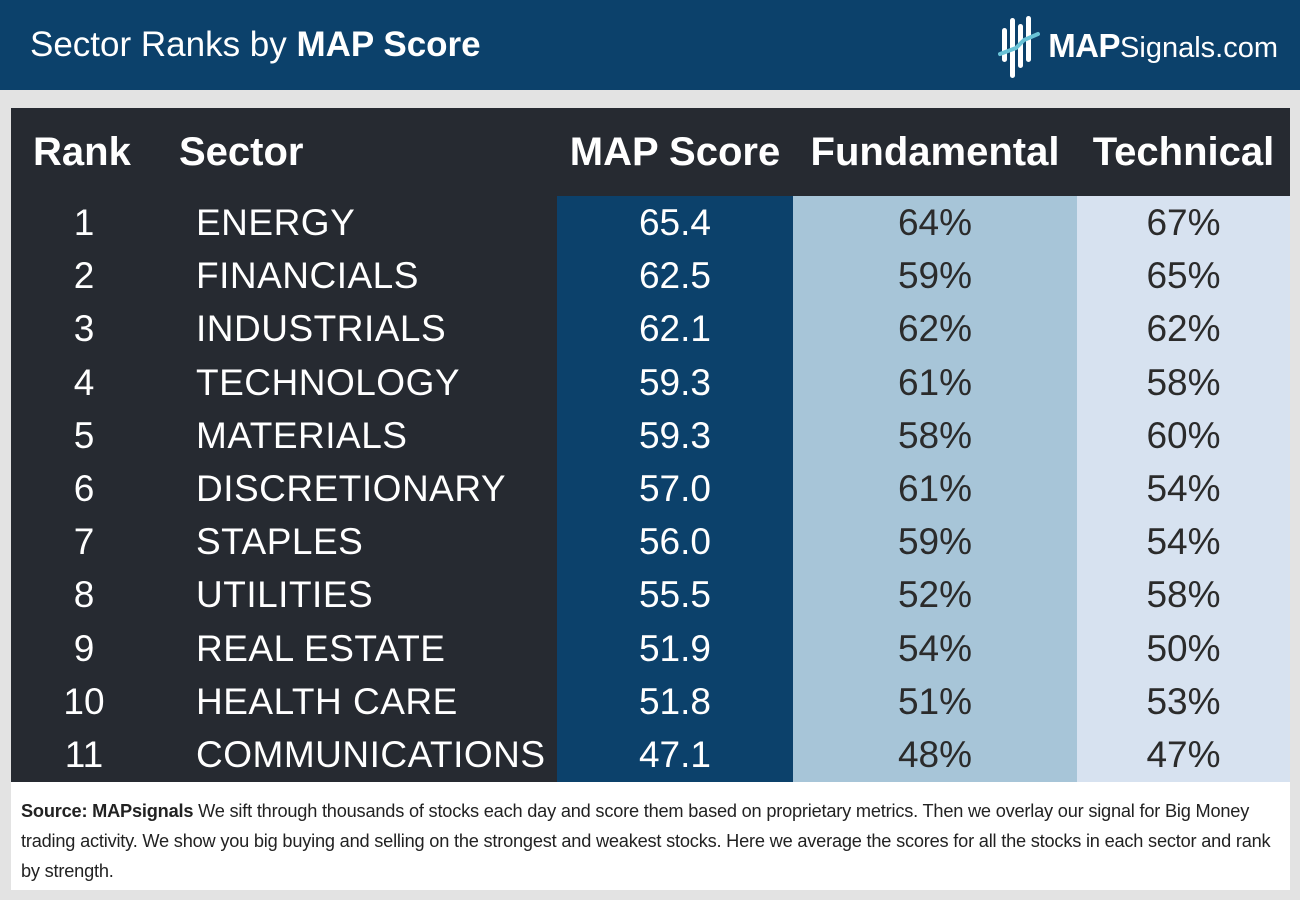 This screenshot has width=1300, height=900. I want to click on map-score-cell: 62.5, so click(674, 276).